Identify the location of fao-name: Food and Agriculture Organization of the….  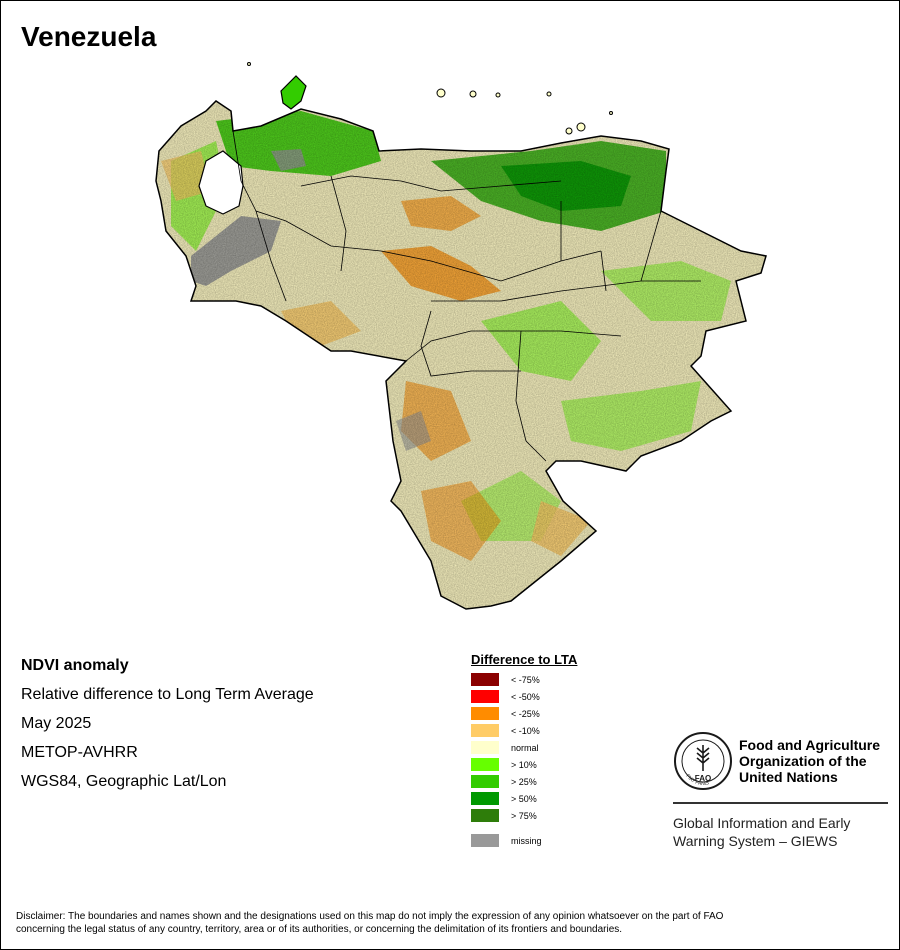
(809, 761).